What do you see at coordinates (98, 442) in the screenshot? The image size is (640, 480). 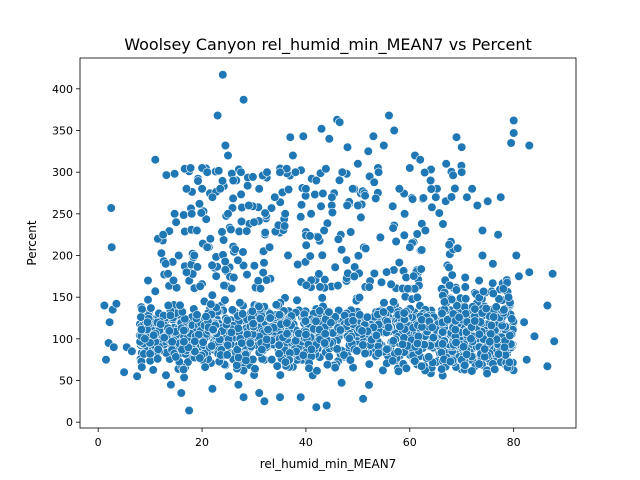 I see `x-tick-label: 0` at bounding box center [98, 442].